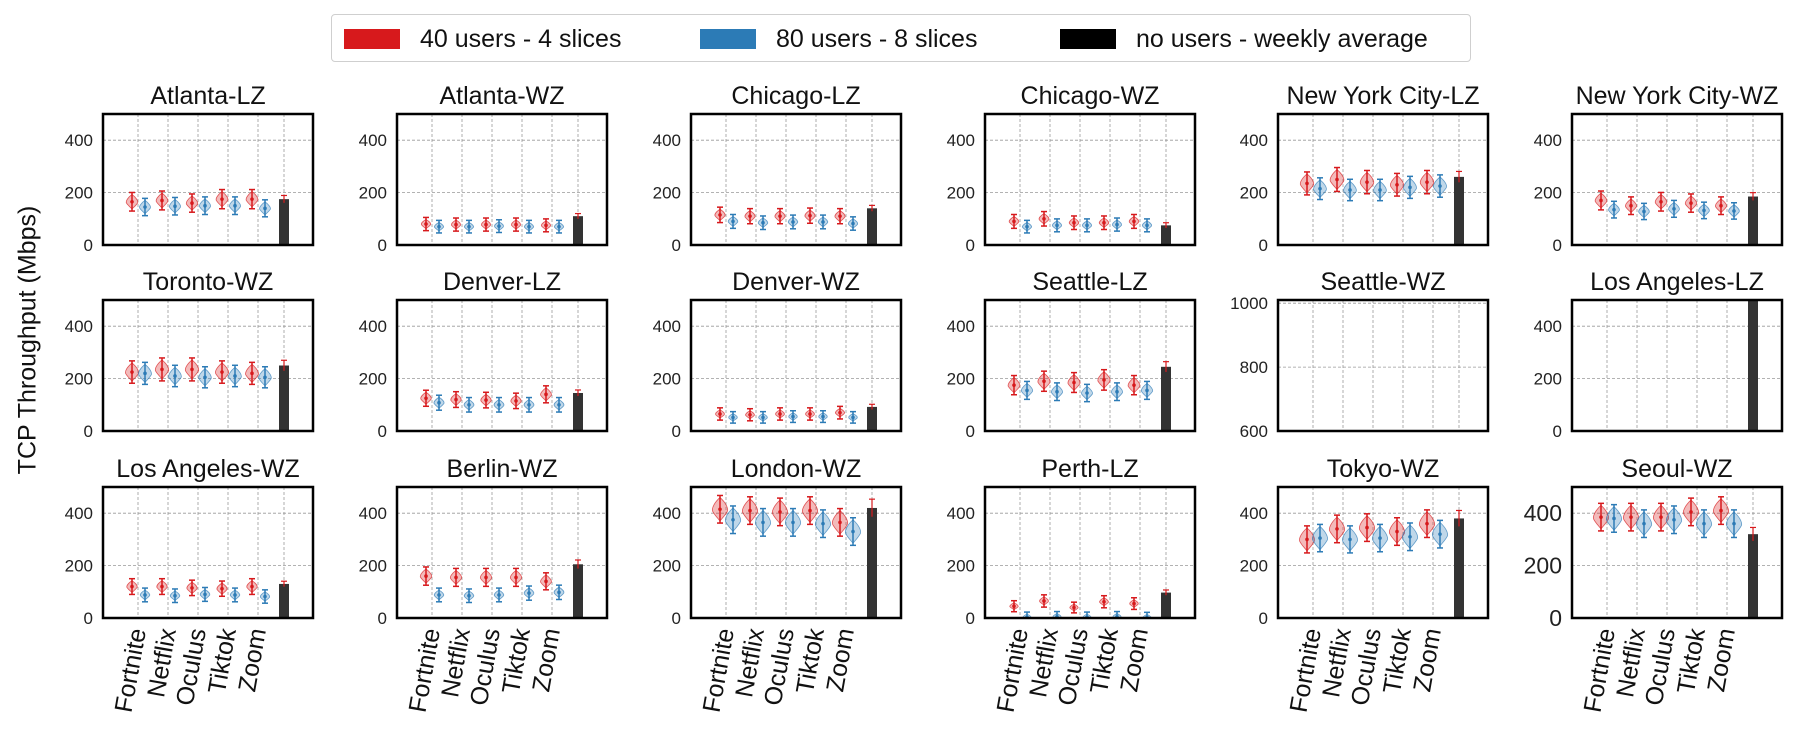  Describe the element at coordinates (482, 39) in the screenshot. I see `legend-item-40-users: 40 users - 4 slices` at that location.